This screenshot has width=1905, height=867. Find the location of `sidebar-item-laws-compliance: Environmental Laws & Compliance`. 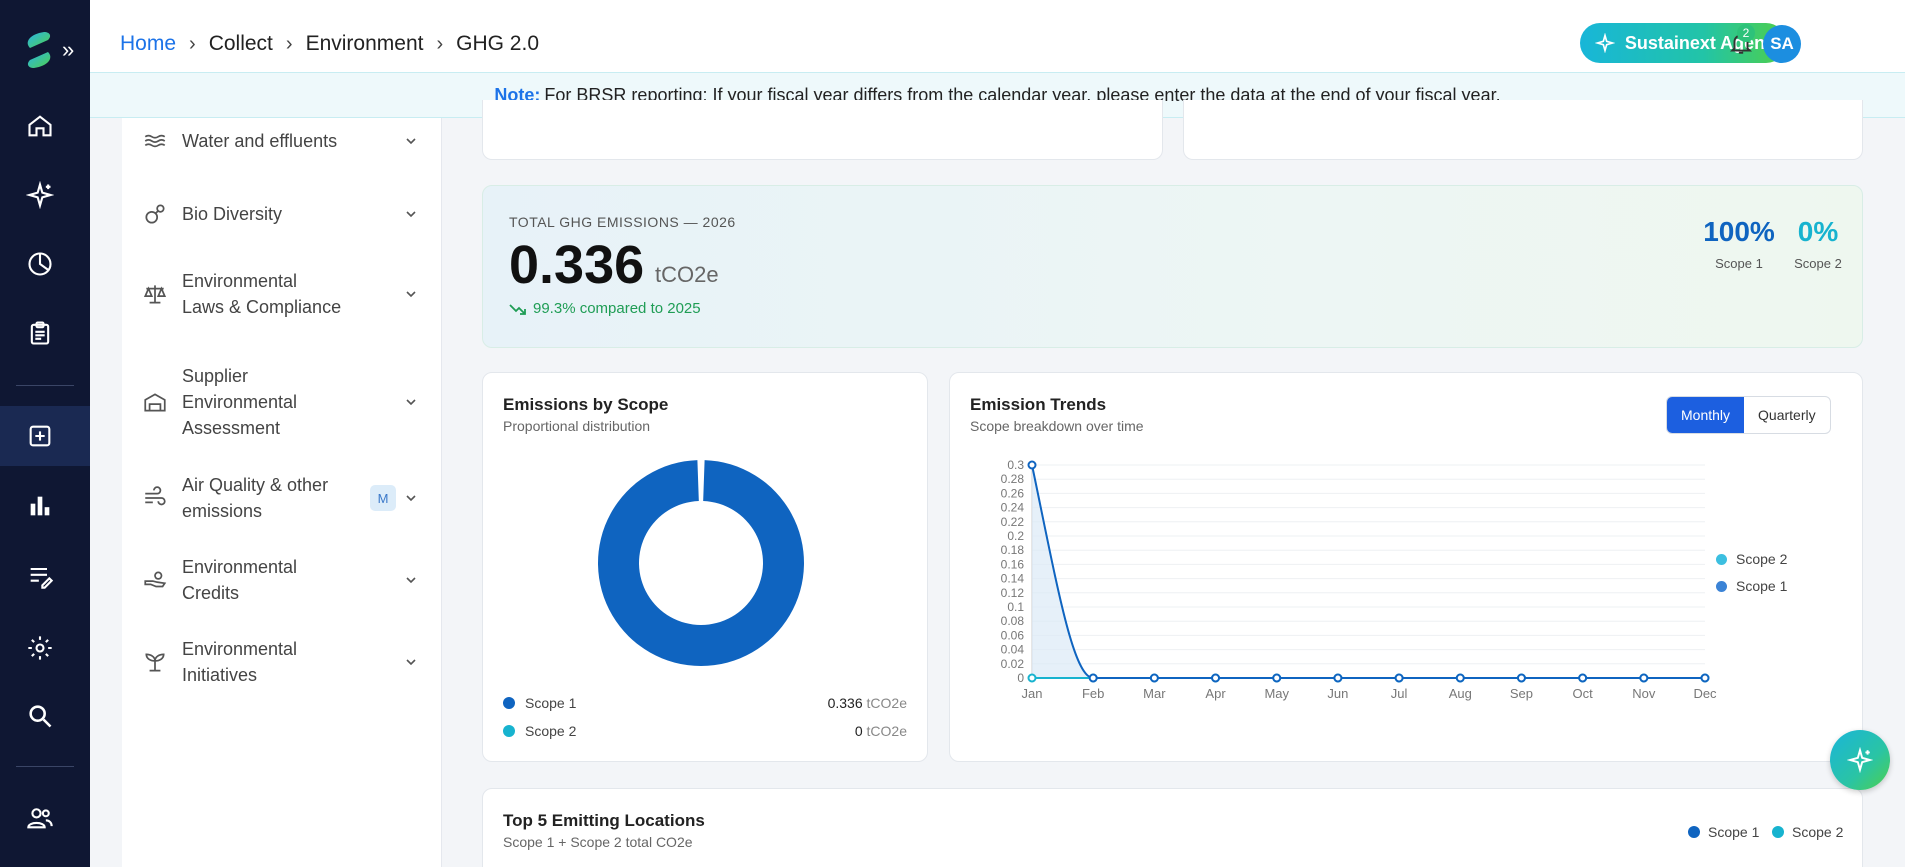

sidebar-item-laws-compliance: Environmental Laws & Compliance is located at coordinates (287, 294).